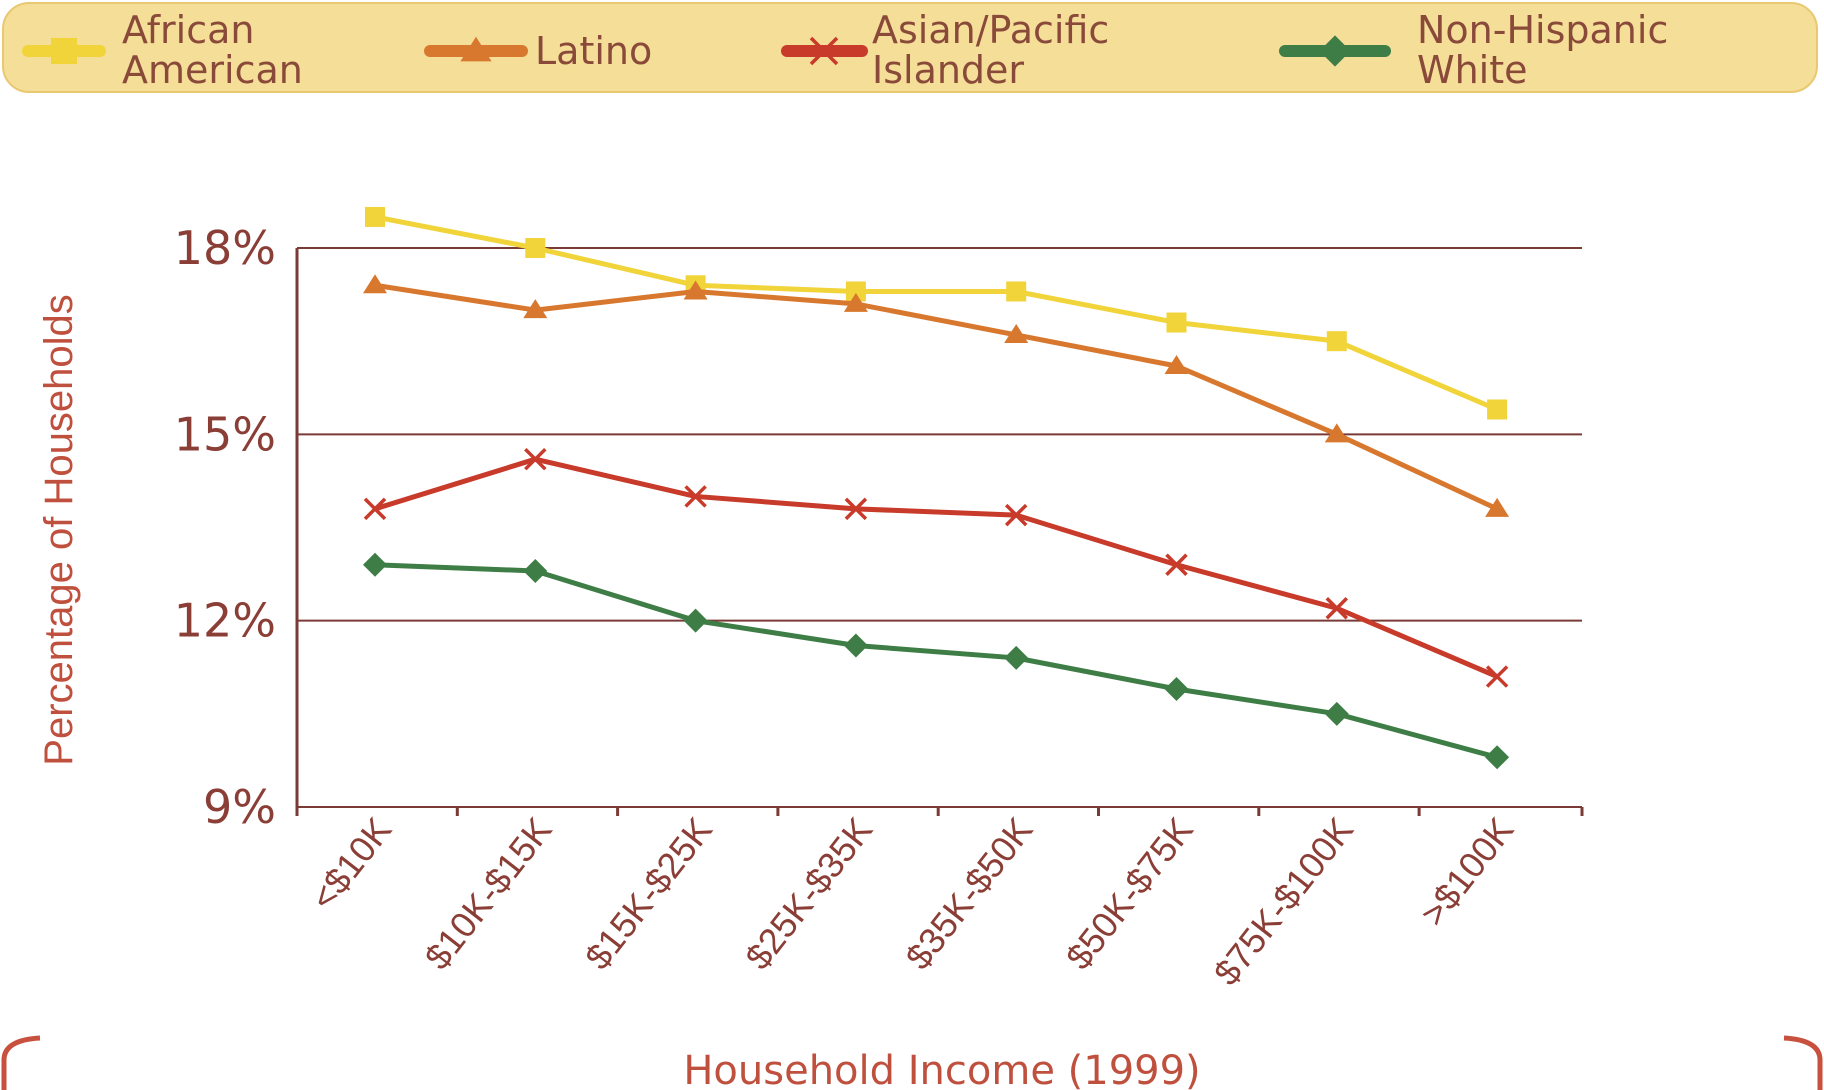 Image resolution: width=1824 pixels, height=1090 pixels. What do you see at coordinates (968, 893) in the screenshot?
I see `x-tick-label: $35K-$50K` at bounding box center [968, 893].